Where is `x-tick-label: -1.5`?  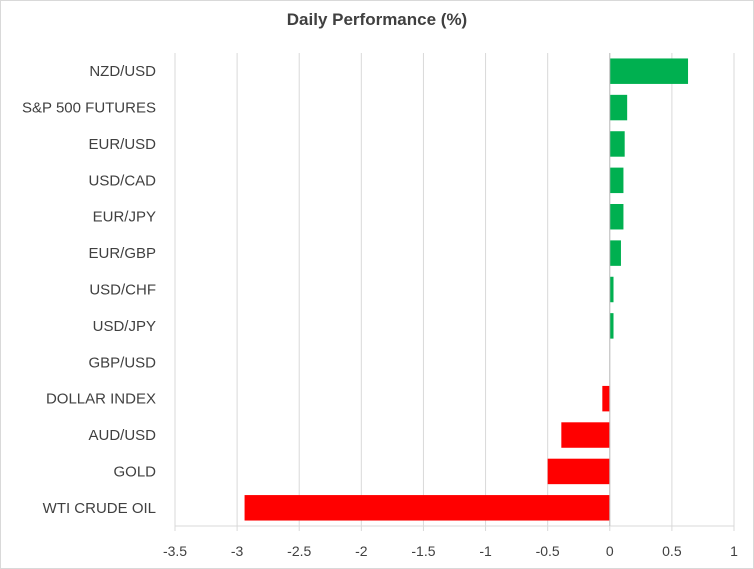 x-tick-label: -1.5 is located at coordinates (423, 551).